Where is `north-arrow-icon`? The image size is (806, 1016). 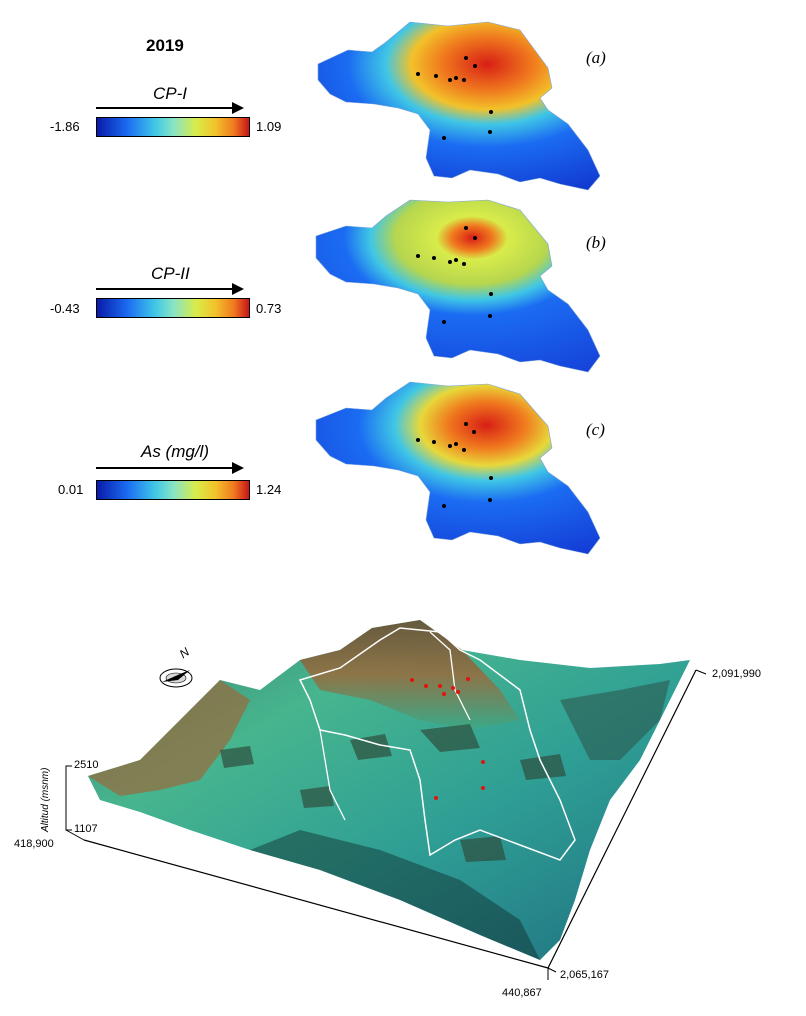 north-arrow-icon is located at coordinates (176, 678).